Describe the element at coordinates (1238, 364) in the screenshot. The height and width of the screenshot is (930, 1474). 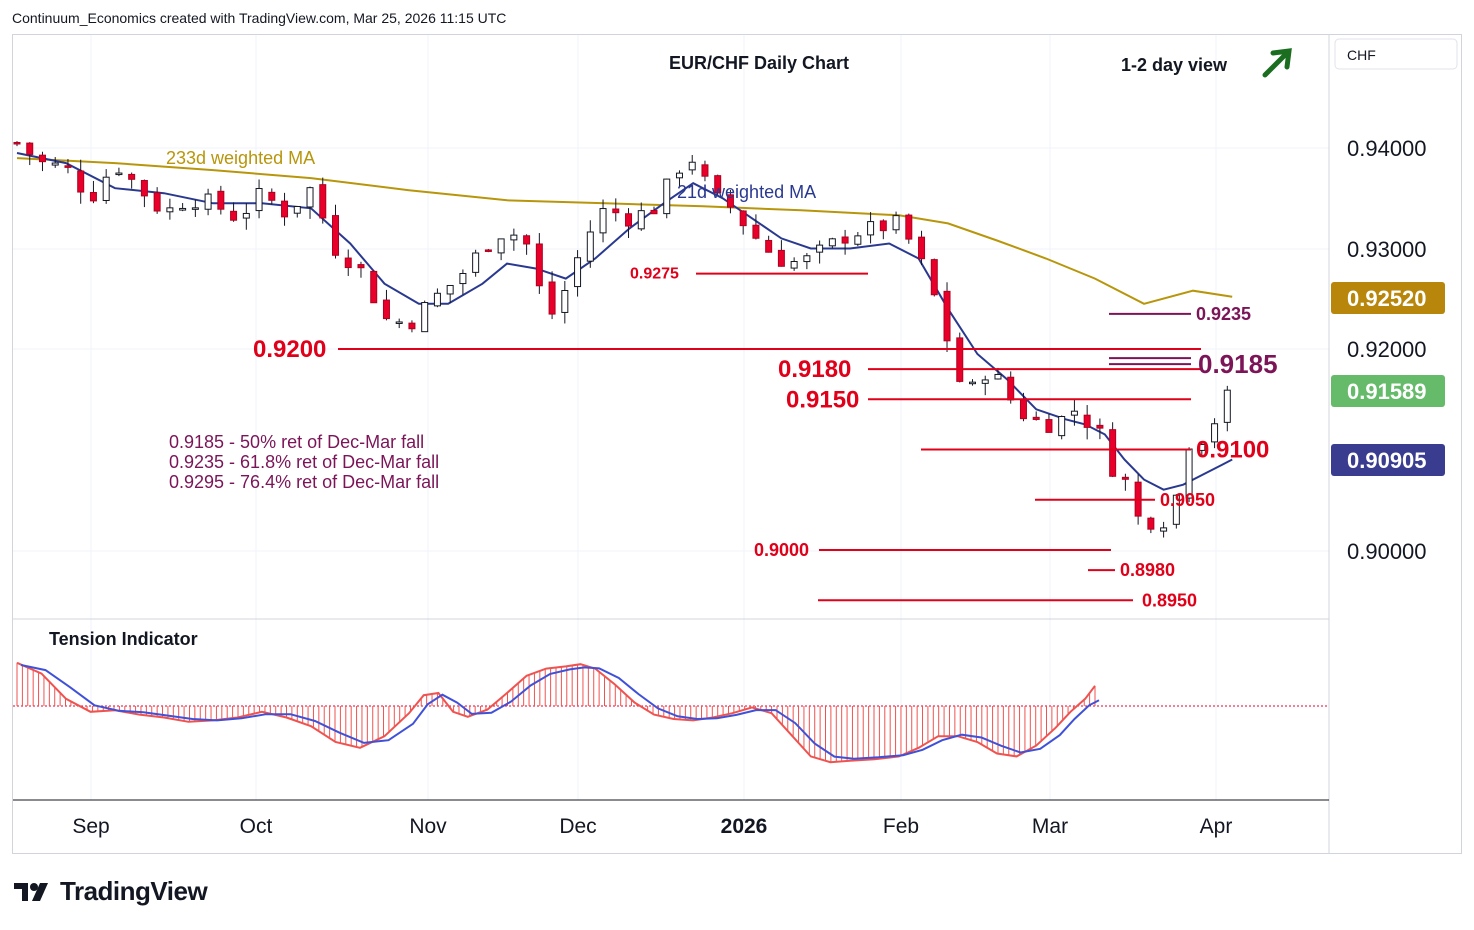
I see `level-label: 0.9185` at that location.